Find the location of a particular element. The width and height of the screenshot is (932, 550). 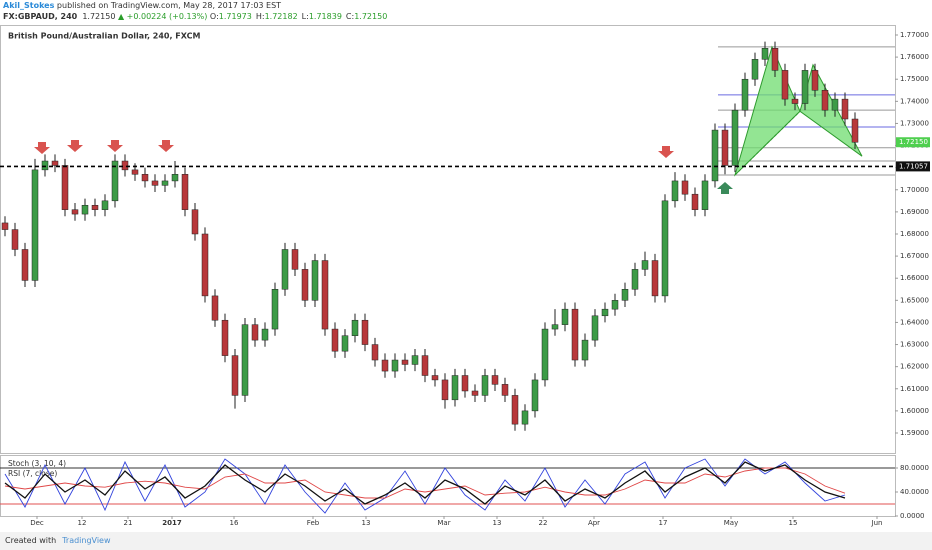

x-tick-label: 17 is located at coordinates (663, 523).